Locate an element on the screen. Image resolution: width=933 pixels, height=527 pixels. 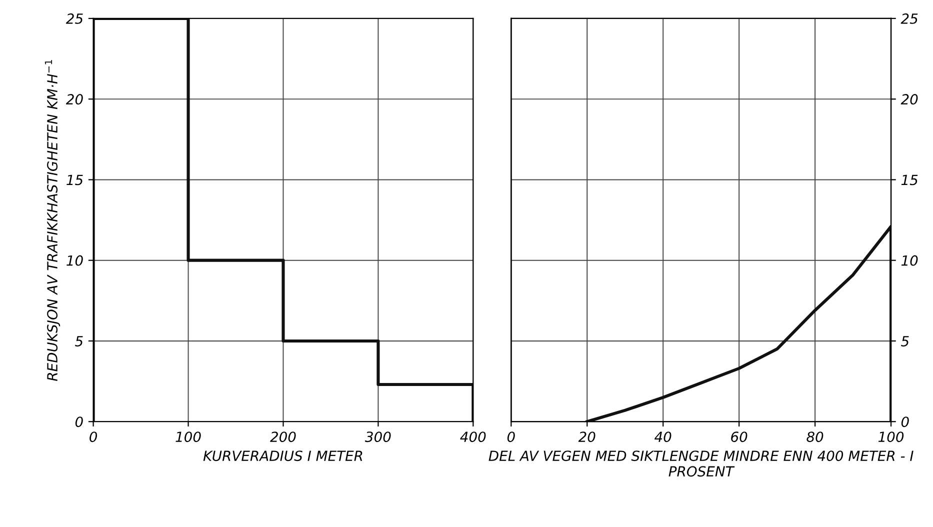
y2-tick-label: 20 is located at coordinates (909, 99).